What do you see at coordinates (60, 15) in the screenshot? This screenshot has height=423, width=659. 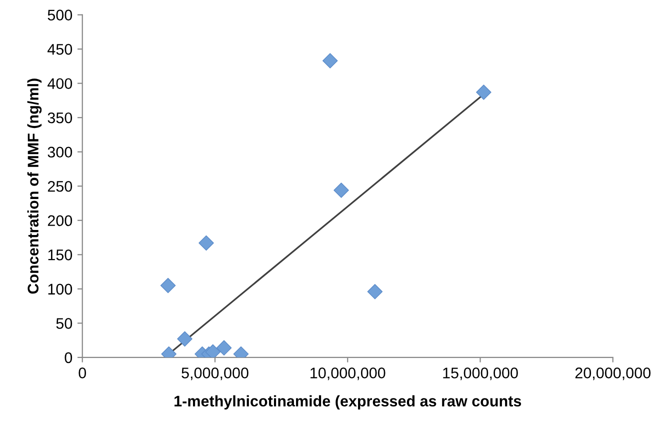 I see `y-tick-label: 500` at bounding box center [60, 15].